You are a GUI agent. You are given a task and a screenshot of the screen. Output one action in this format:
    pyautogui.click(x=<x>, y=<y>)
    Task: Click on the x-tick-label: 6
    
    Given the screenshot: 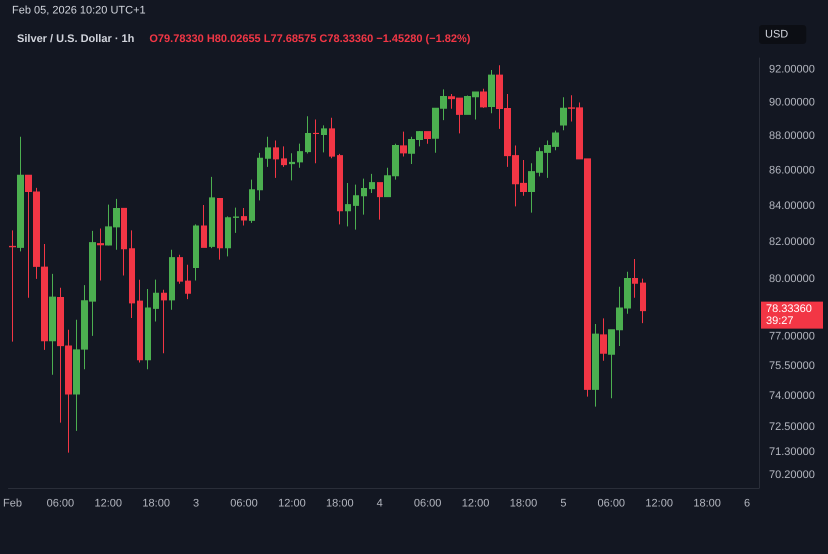 What is the action you would take?
    pyautogui.click(x=747, y=504)
    